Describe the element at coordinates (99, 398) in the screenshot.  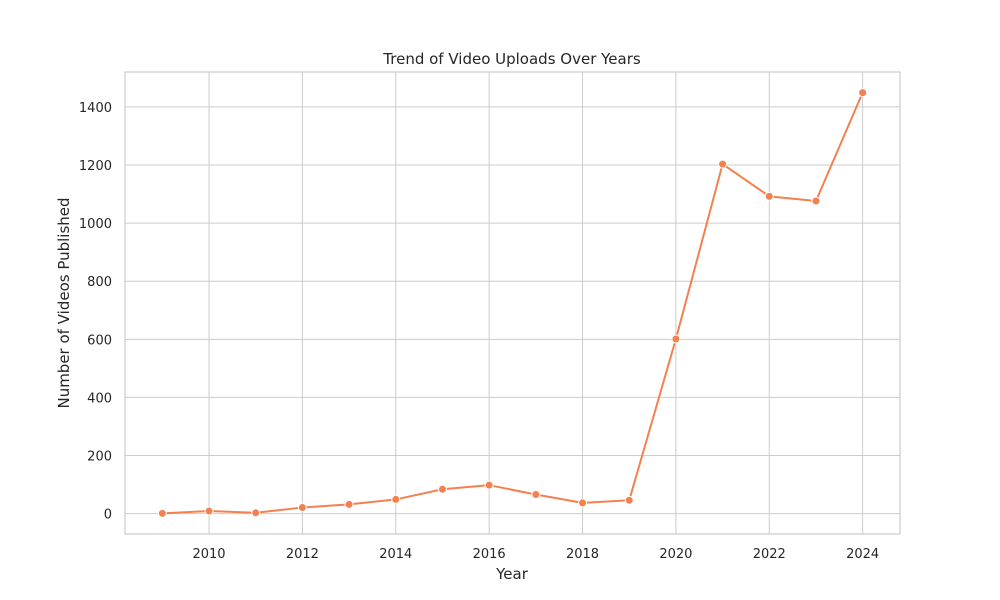
I see `y-tick-label: 400` at that location.